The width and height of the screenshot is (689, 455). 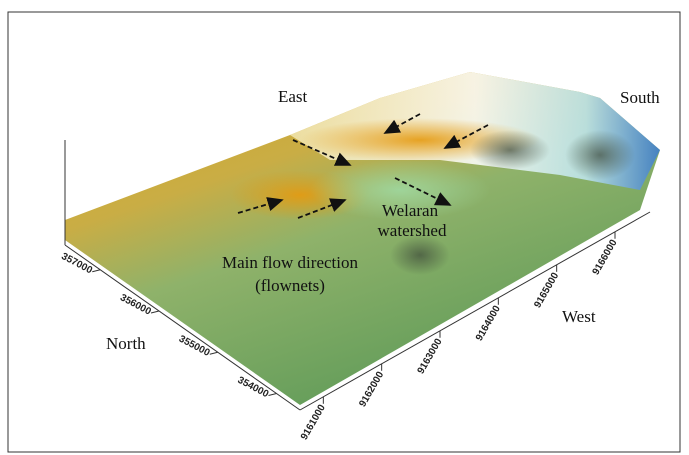 I want to click on direction-label: East, so click(x=293, y=96).